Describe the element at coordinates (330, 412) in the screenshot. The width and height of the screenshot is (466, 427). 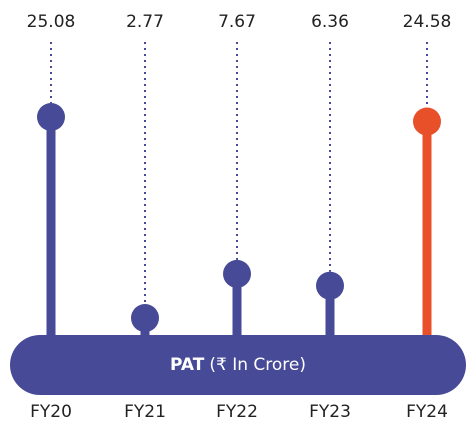
I see `x-tick-label: FY23` at that location.